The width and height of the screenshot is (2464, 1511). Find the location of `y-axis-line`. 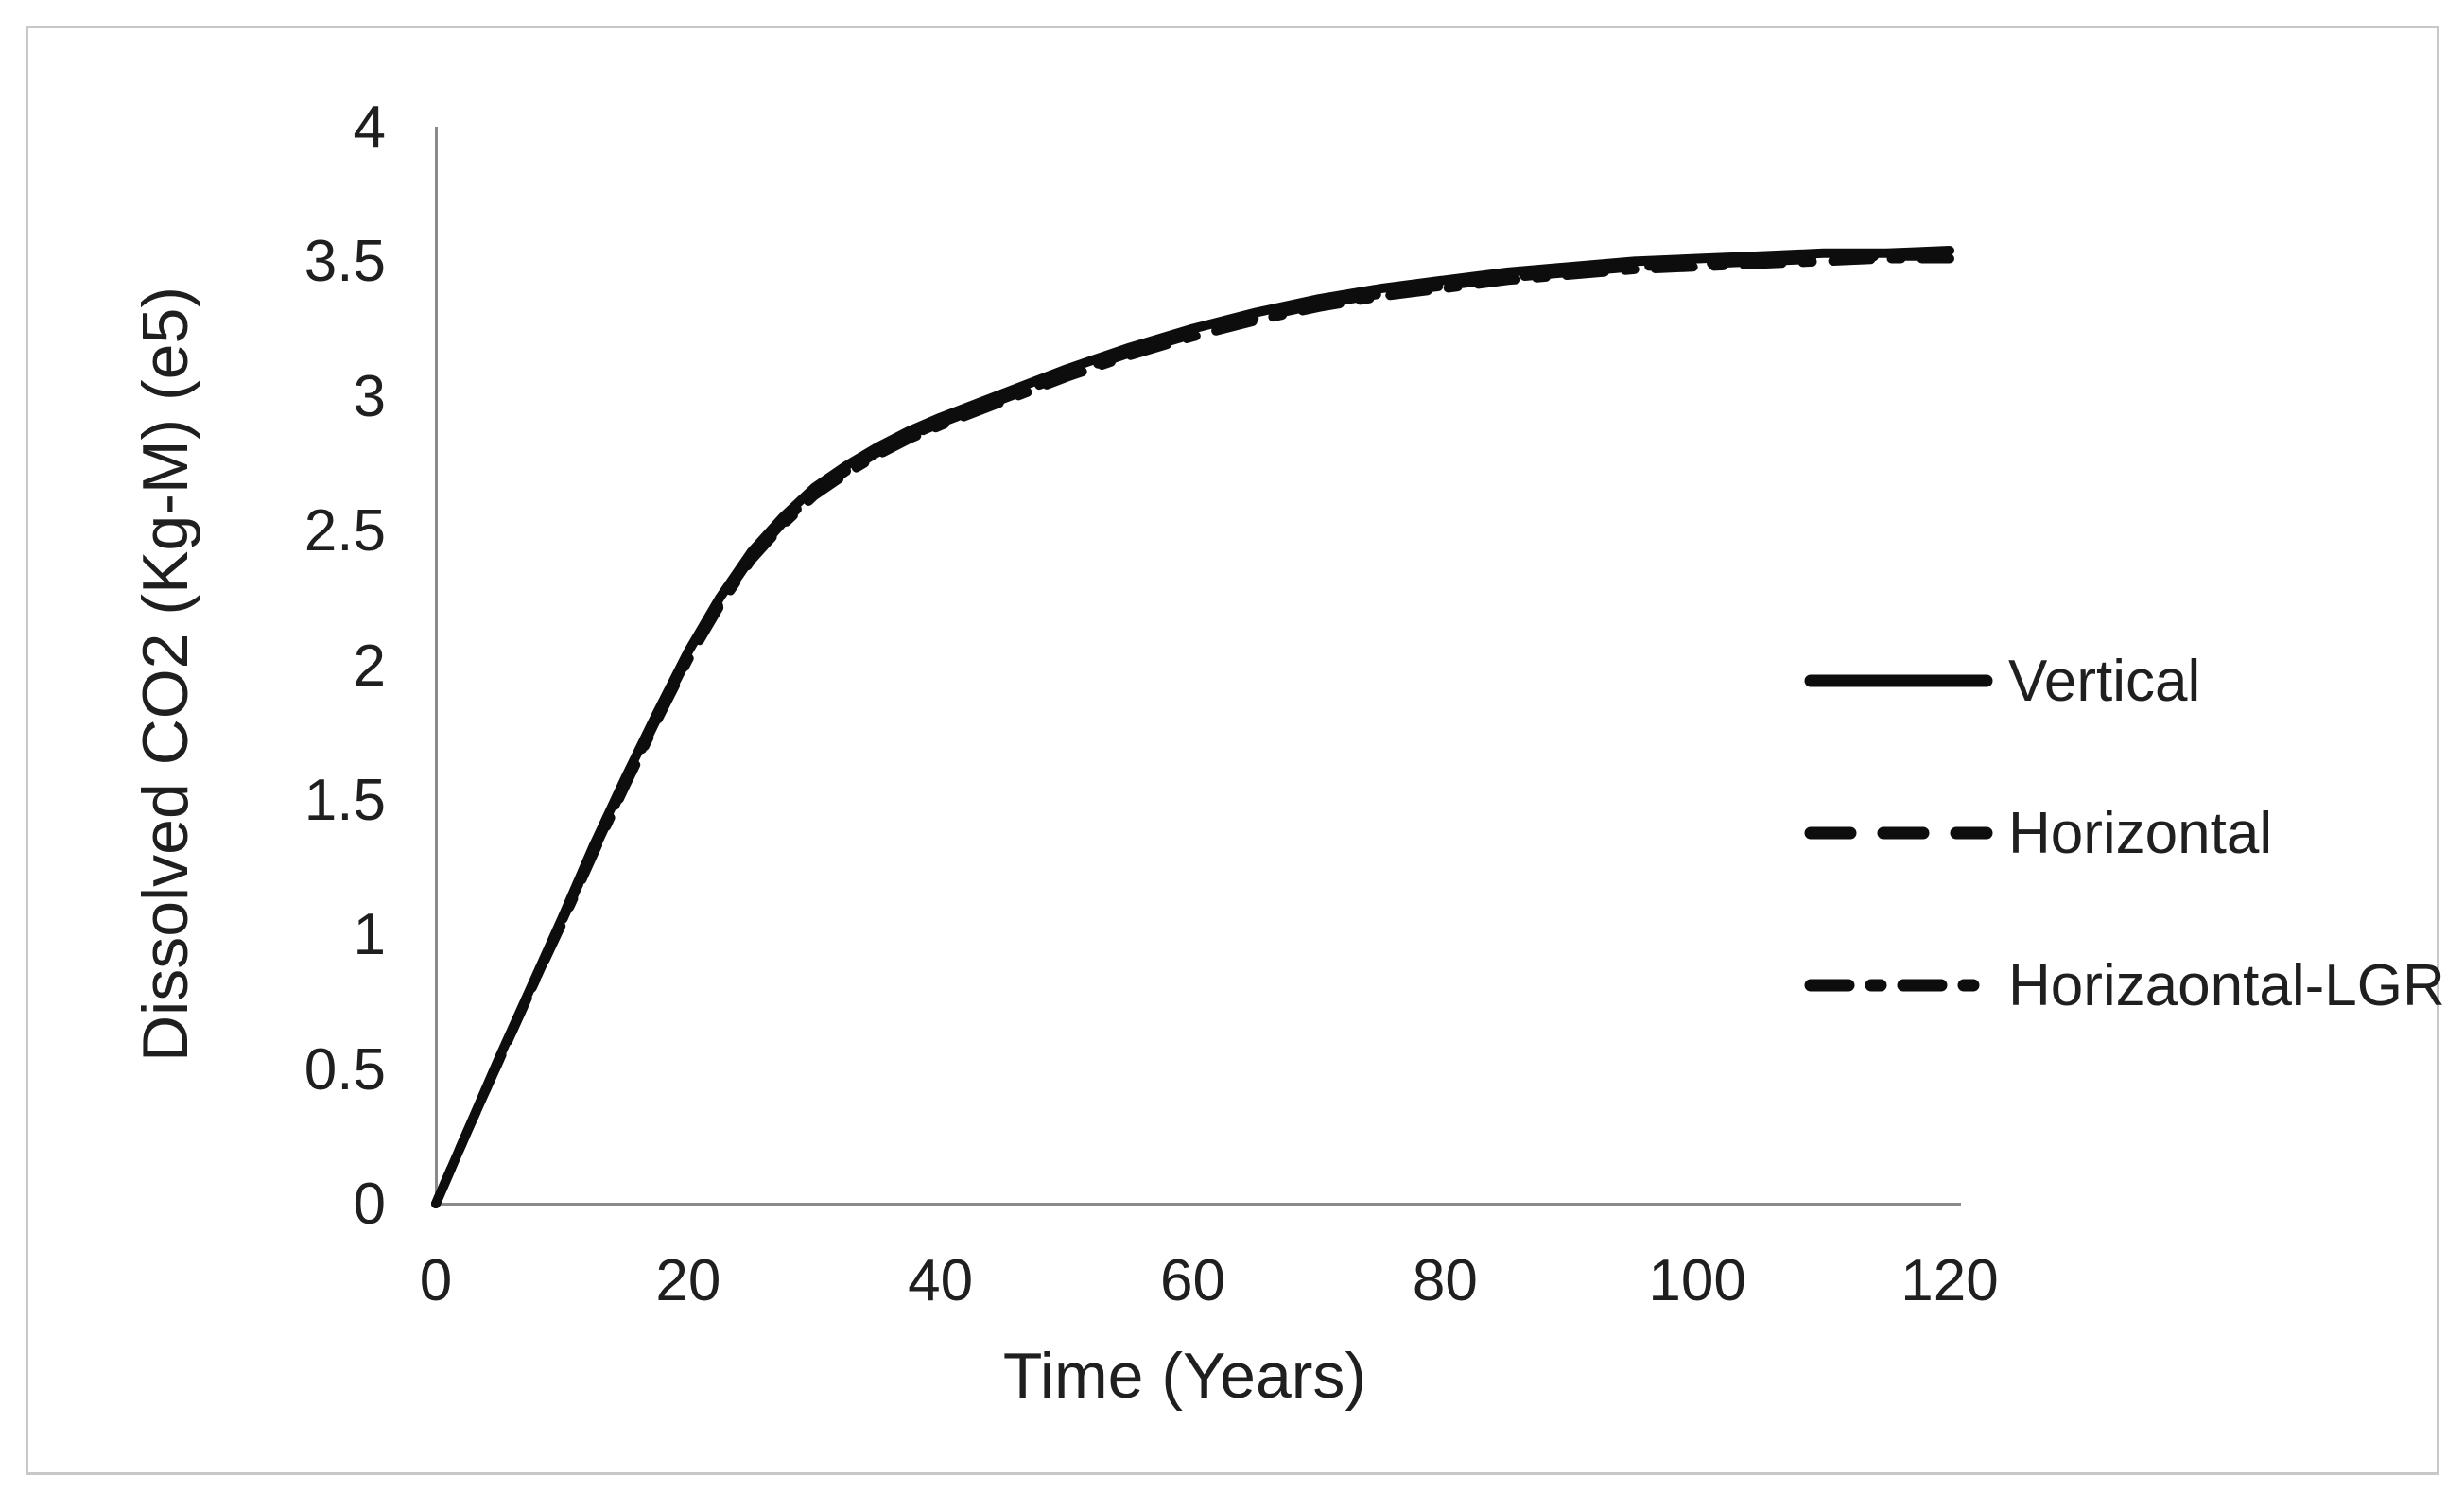

y-axis-line is located at coordinates (436, 667).